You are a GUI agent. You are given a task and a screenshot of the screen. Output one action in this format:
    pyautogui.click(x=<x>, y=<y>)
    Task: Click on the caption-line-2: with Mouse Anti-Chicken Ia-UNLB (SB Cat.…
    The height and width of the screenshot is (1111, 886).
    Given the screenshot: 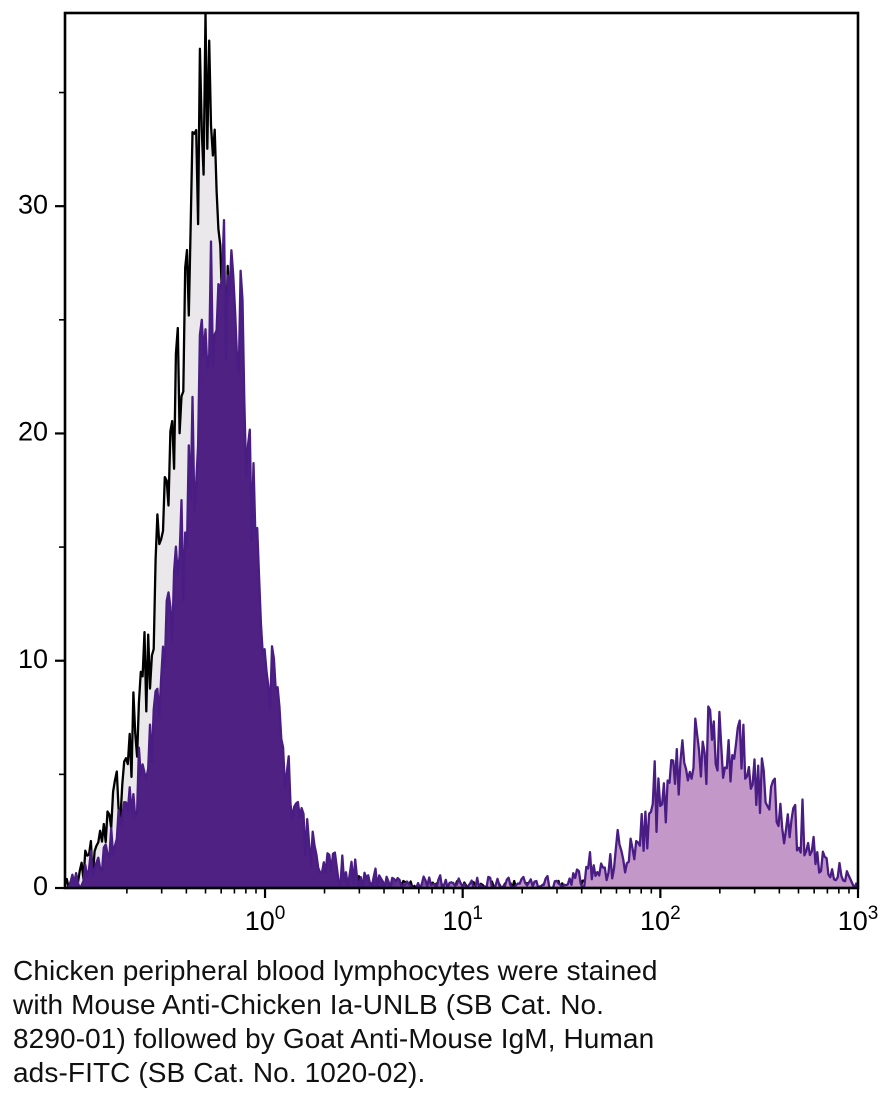 What is the action you would take?
    pyautogui.click(x=309, y=1004)
    